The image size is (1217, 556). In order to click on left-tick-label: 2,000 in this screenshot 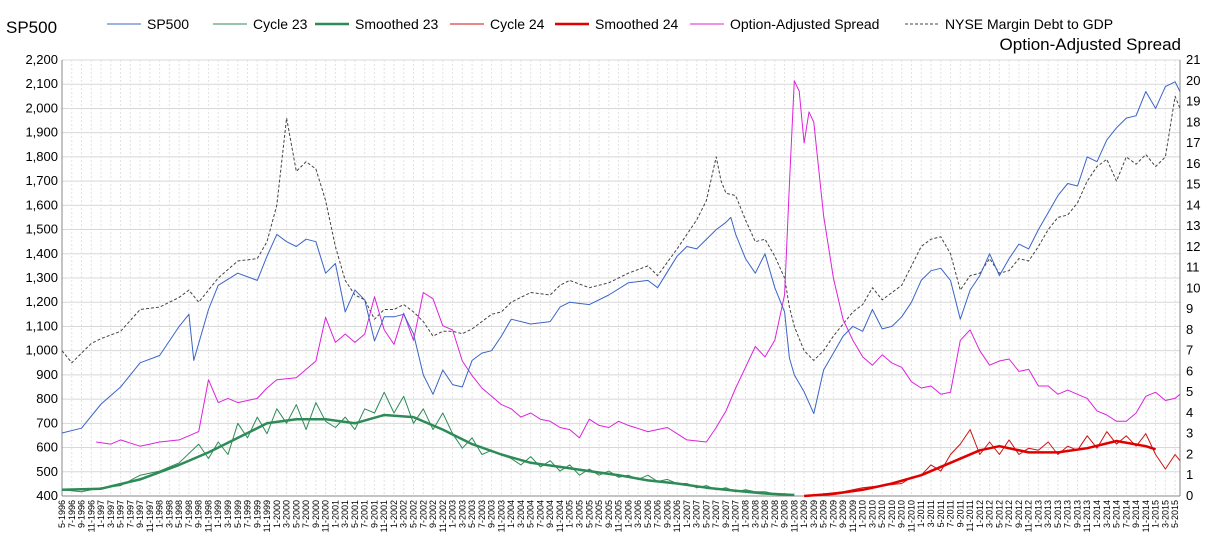, I will do `click(41, 107)`.